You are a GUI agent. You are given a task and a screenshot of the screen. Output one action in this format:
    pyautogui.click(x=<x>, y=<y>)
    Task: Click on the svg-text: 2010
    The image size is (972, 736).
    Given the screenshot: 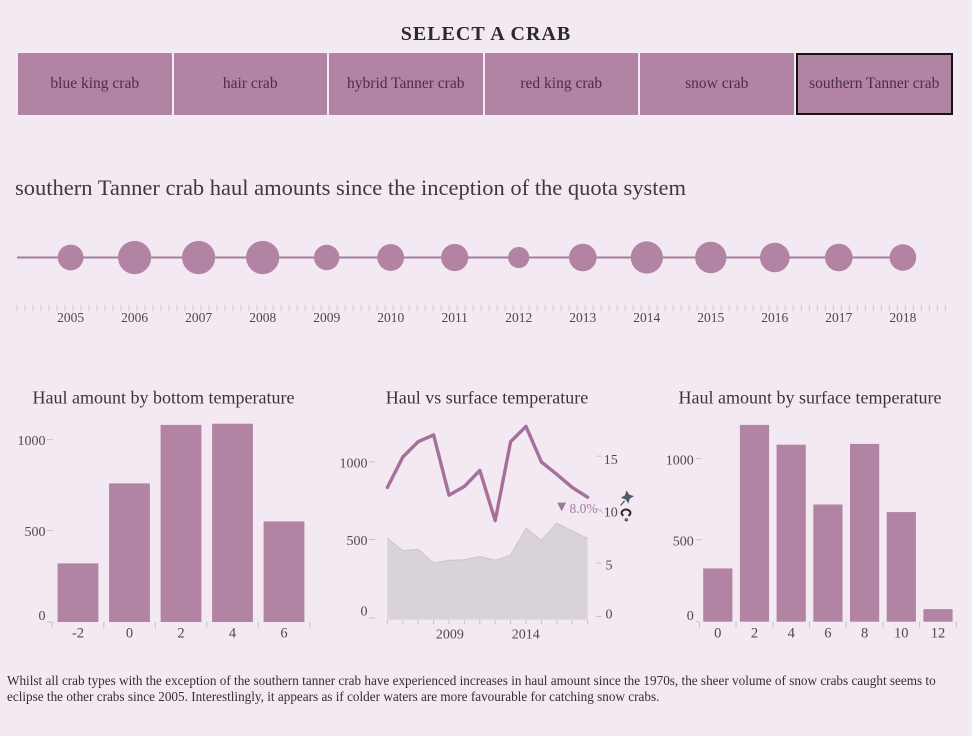 What is the action you would take?
    pyautogui.click(x=390, y=317)
    